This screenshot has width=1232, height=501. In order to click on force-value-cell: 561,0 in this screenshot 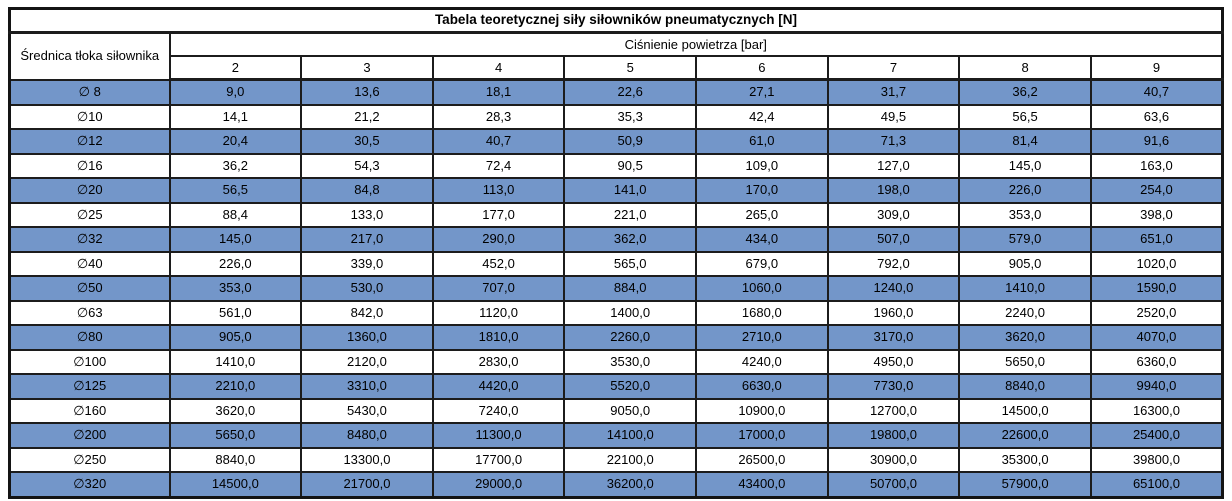, I will do `click(235, 312)`.